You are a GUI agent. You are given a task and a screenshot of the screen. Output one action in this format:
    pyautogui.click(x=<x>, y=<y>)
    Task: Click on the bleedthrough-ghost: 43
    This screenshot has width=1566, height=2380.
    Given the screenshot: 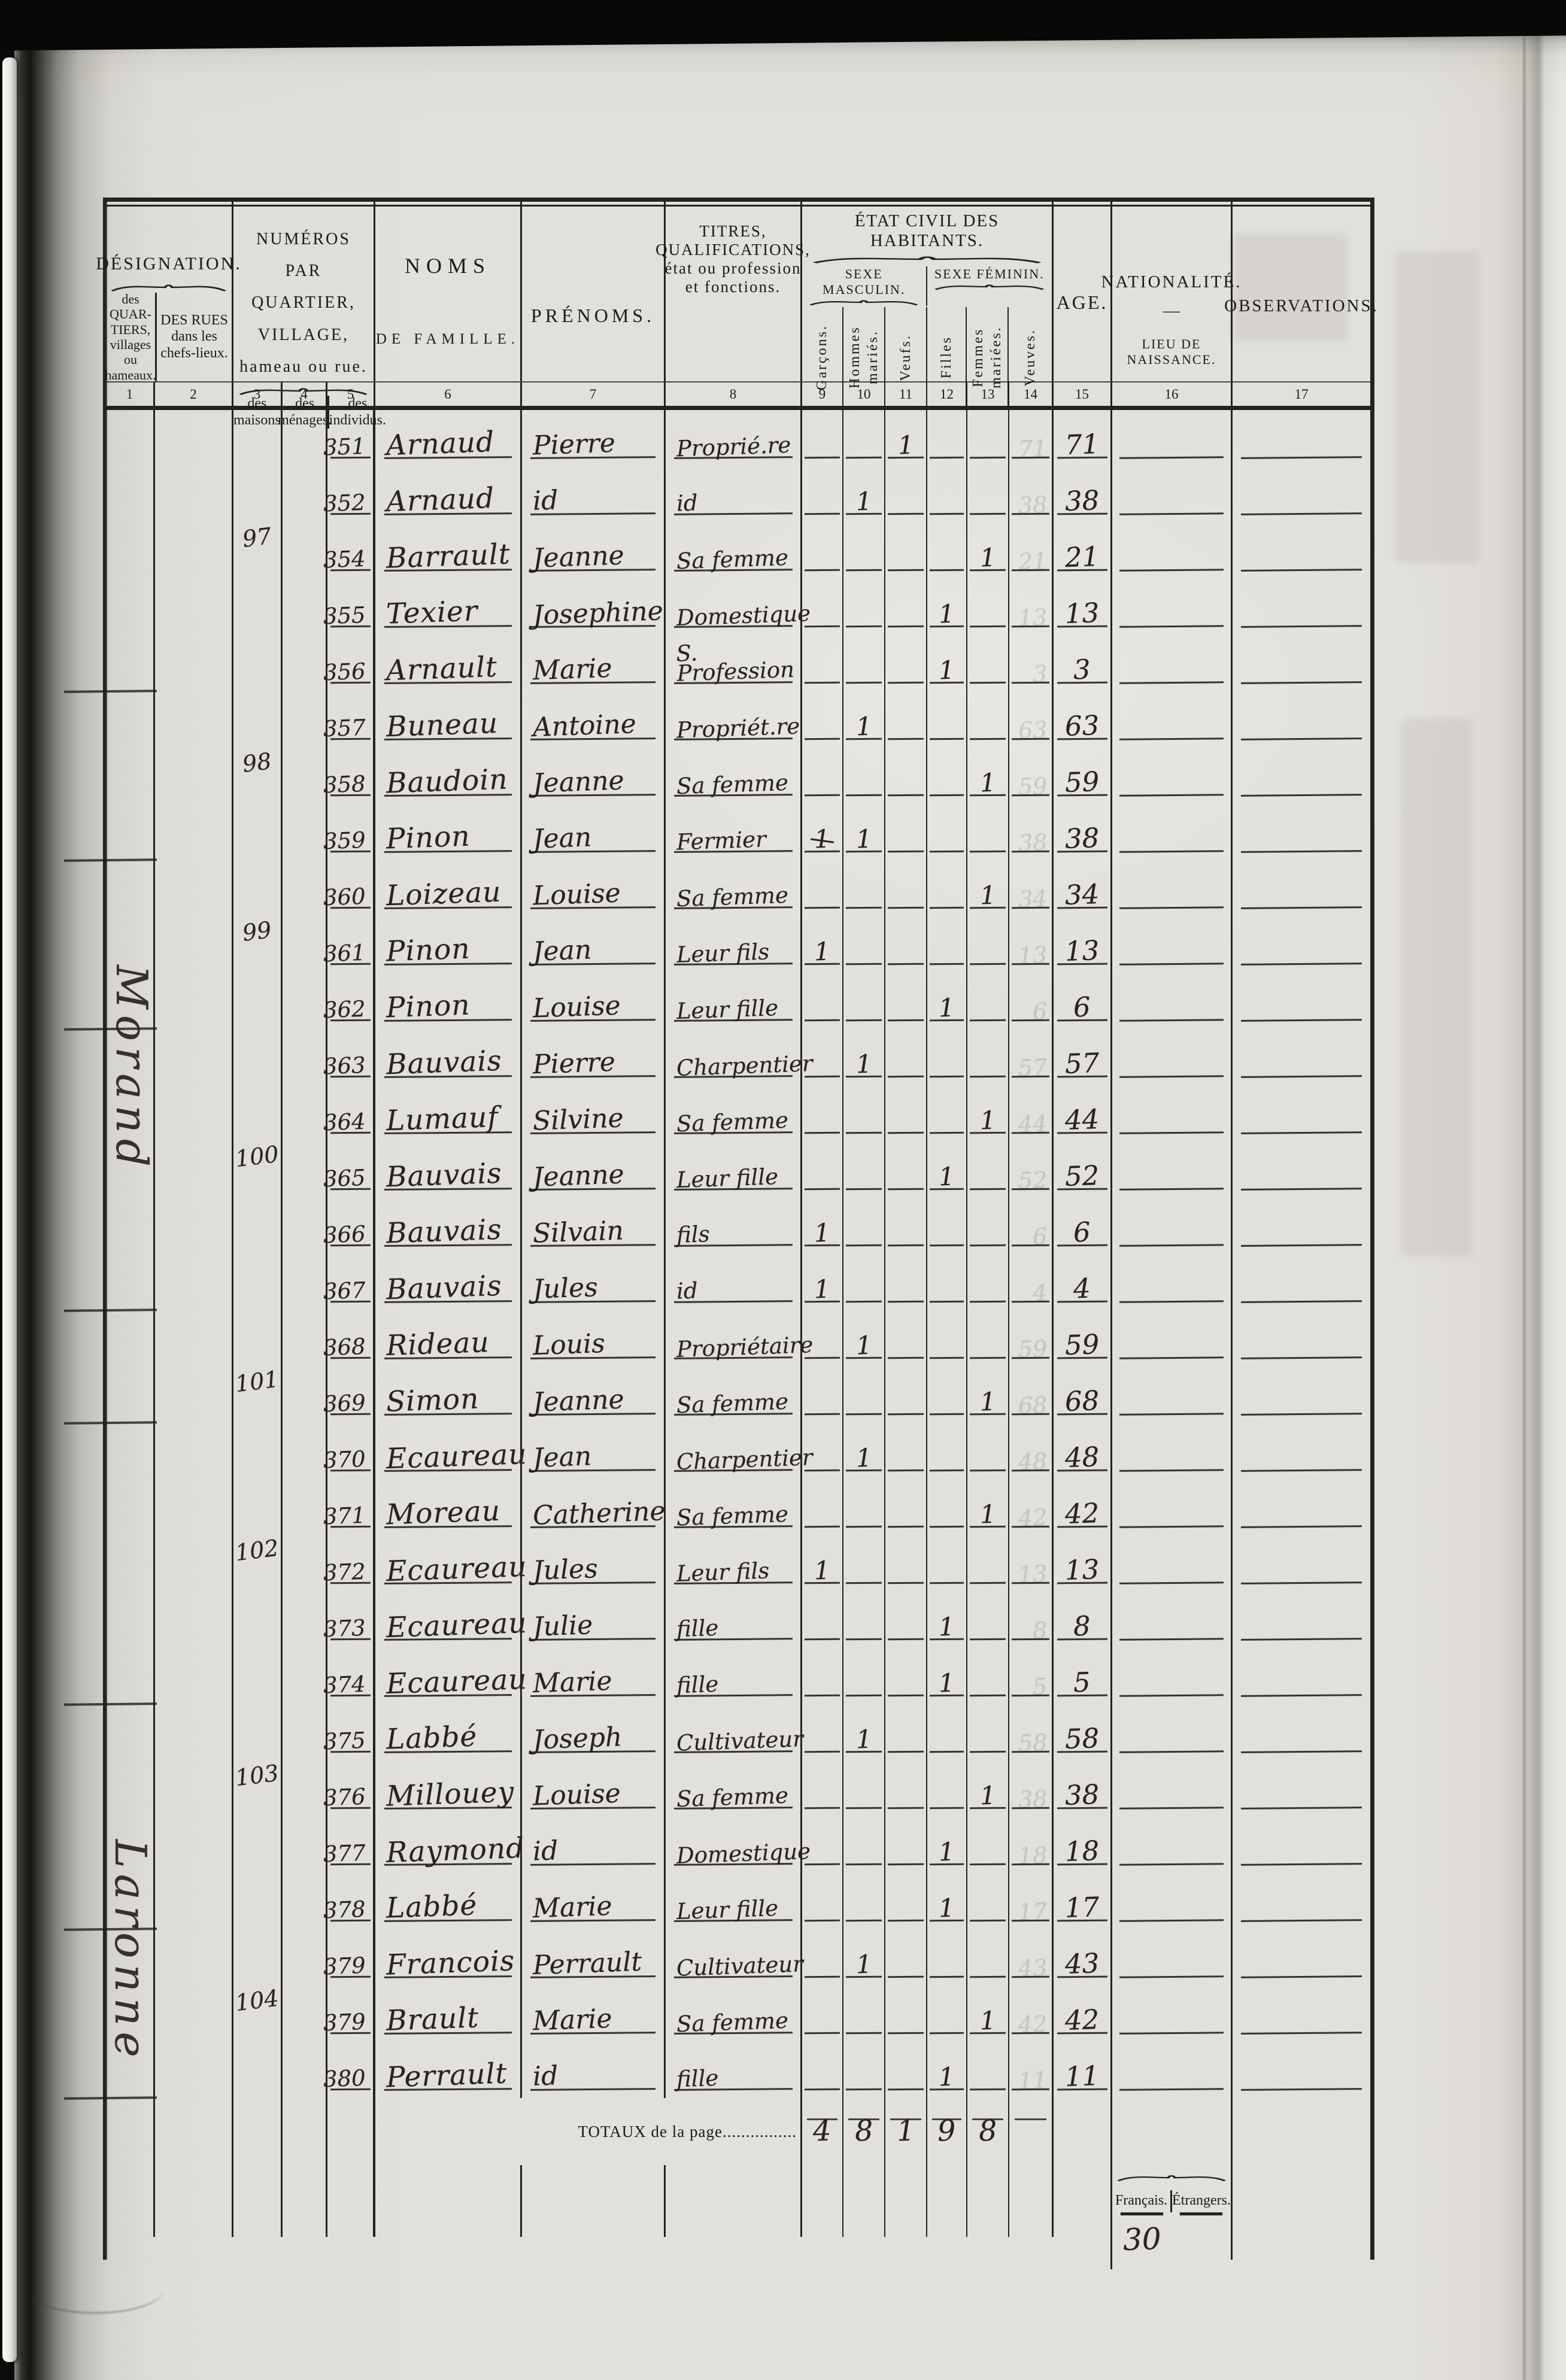 What is the action you would take?
    pyautogui.click(x=1033, y=1968)
    